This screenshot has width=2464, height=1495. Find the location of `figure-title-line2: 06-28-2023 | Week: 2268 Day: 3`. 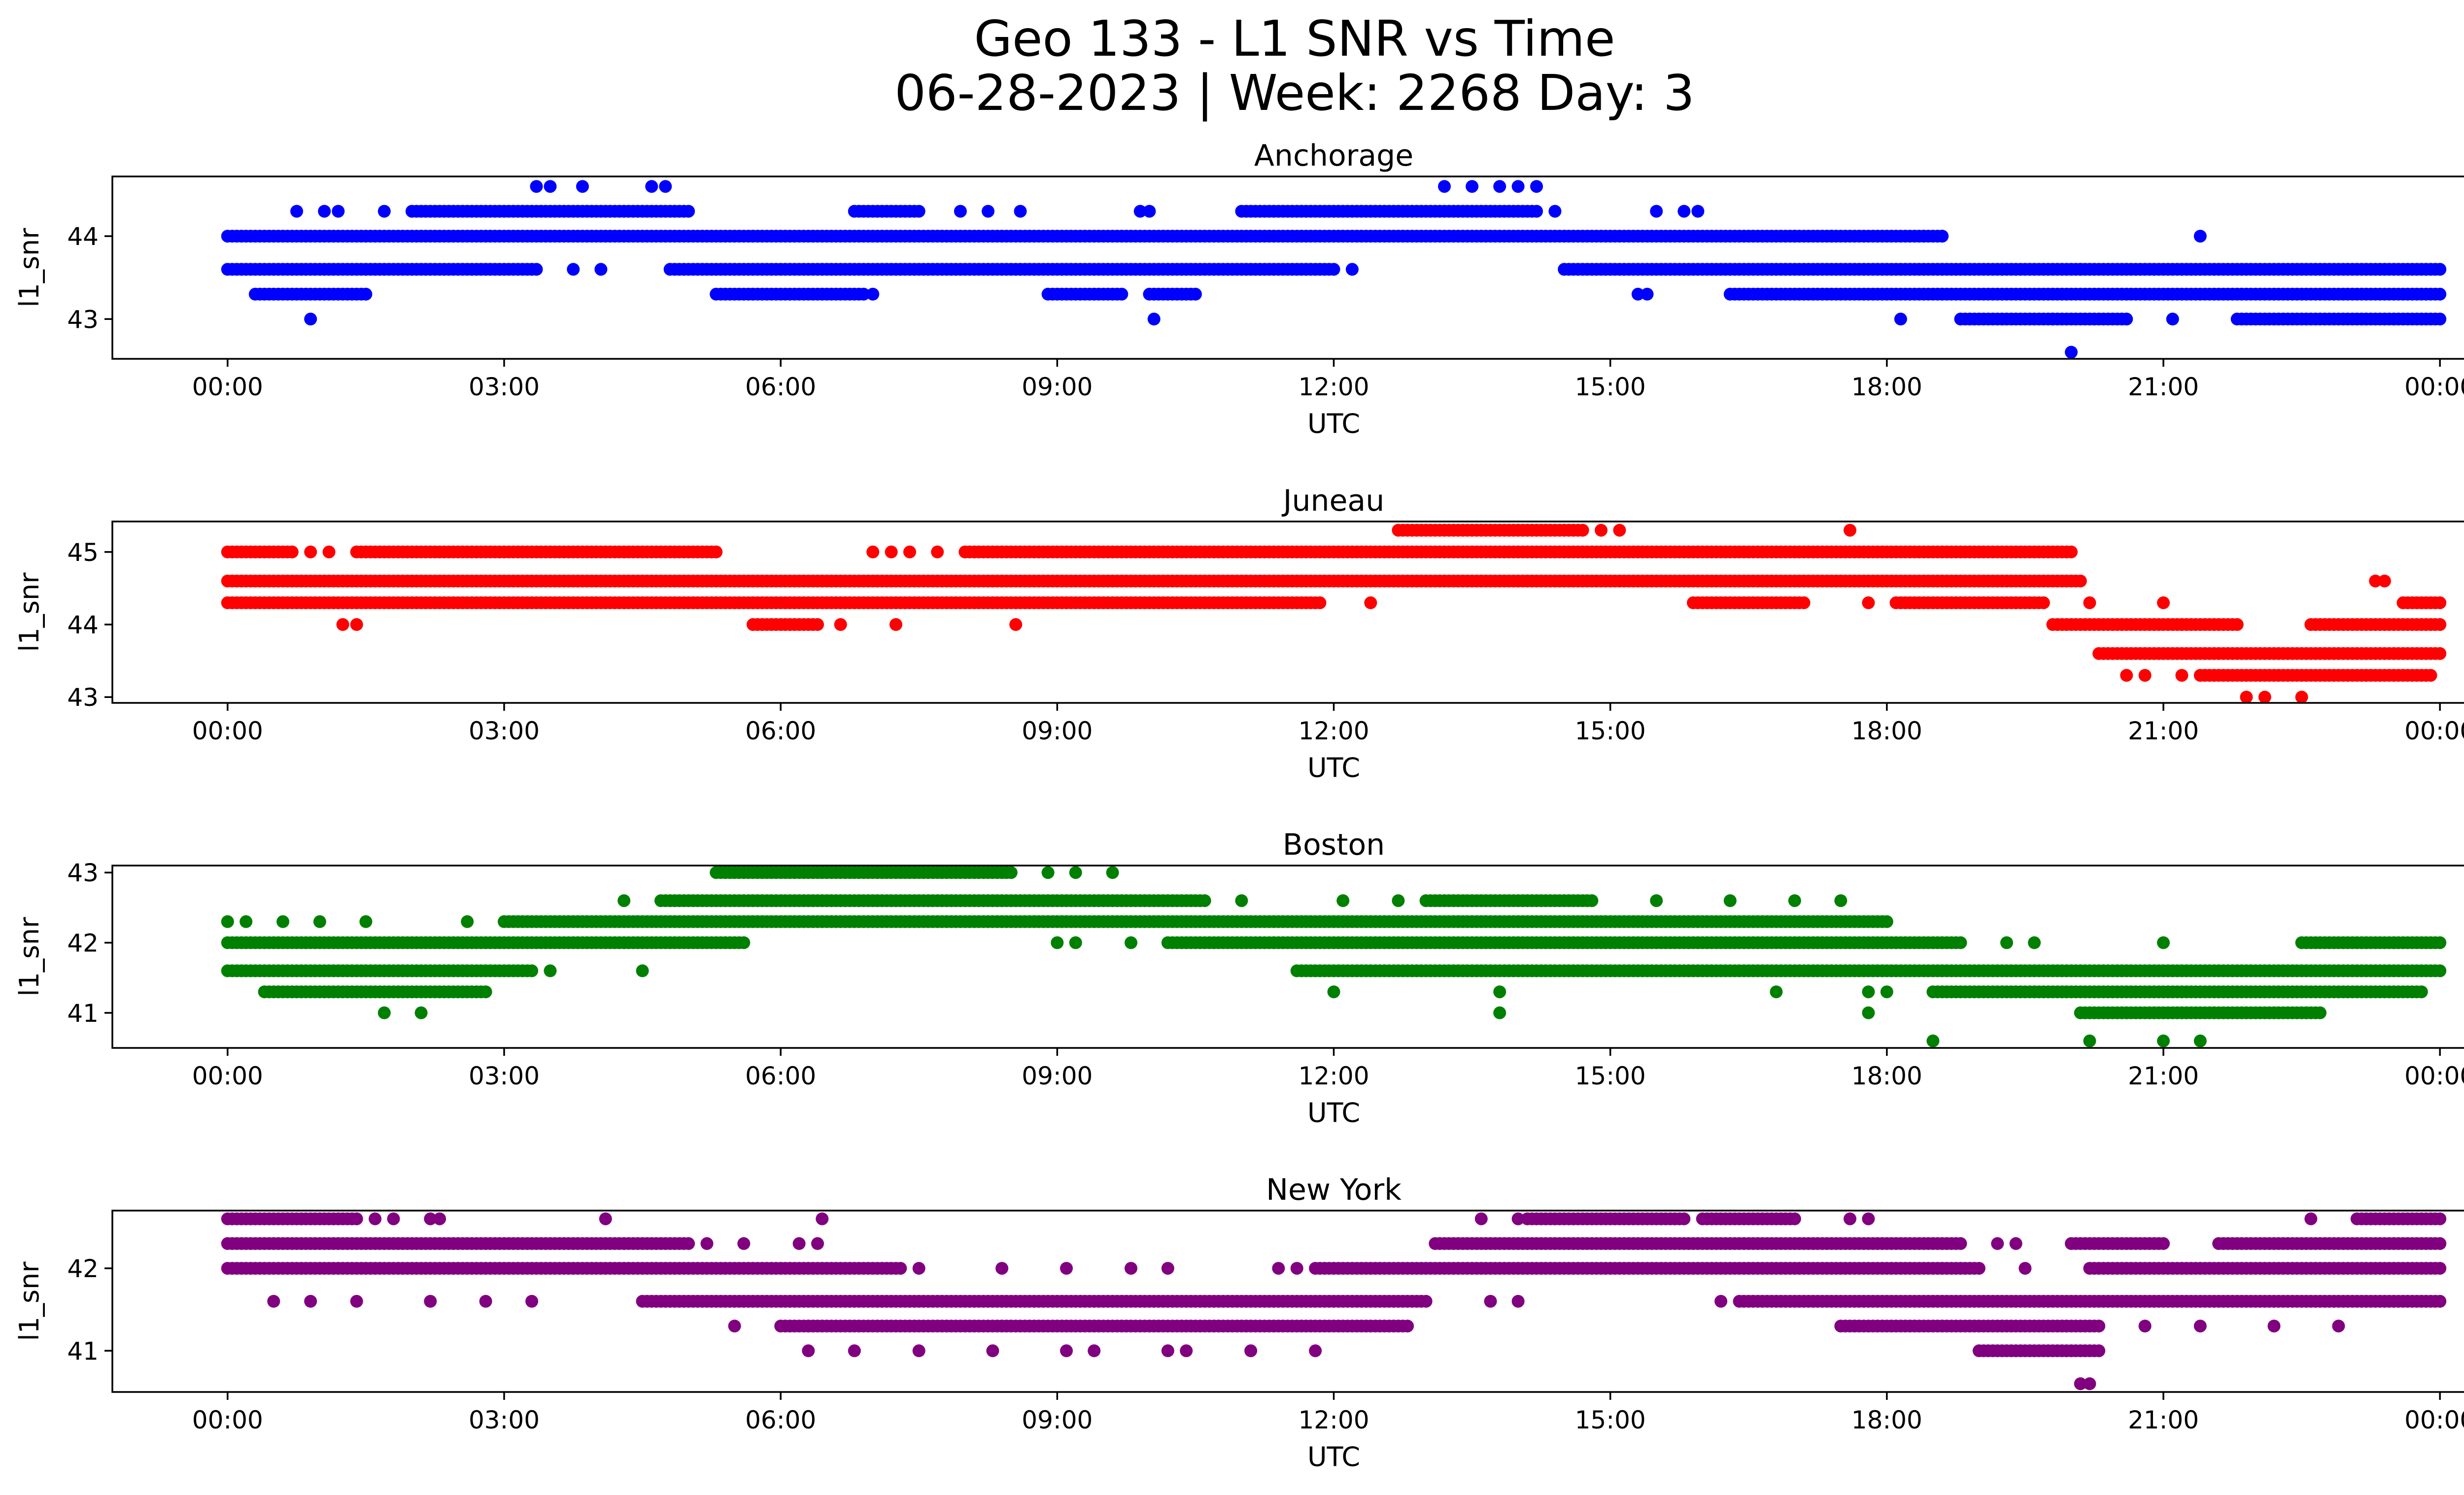

figure-title-line2: 06-28-2023 | Week: 2268 Day: 3 is located at coordinates (1294, 93).